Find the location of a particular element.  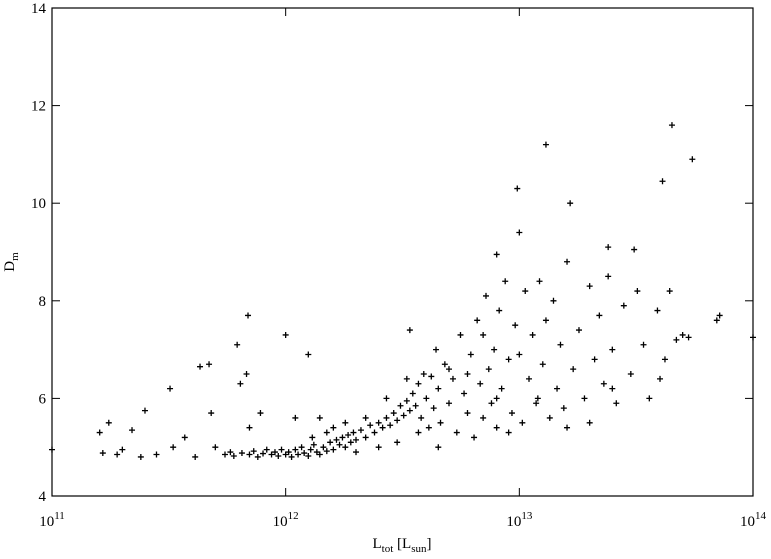

x-axis-label-part: [L is located at coordinates (402, 544).